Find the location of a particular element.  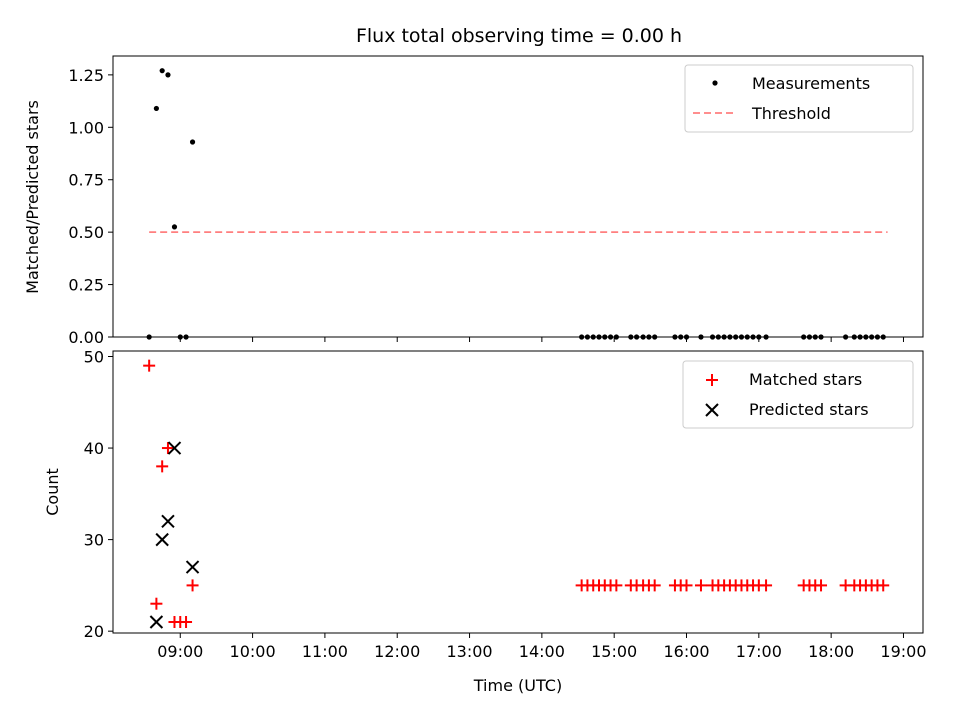

xtick-label: 17:00 is located at coordinates (759, 651).